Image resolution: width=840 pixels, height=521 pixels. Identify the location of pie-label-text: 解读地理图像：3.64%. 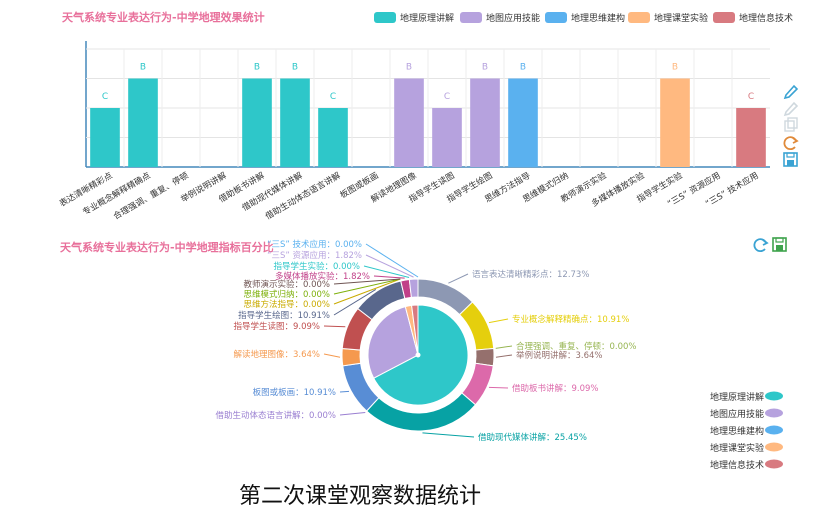
(276, 354).